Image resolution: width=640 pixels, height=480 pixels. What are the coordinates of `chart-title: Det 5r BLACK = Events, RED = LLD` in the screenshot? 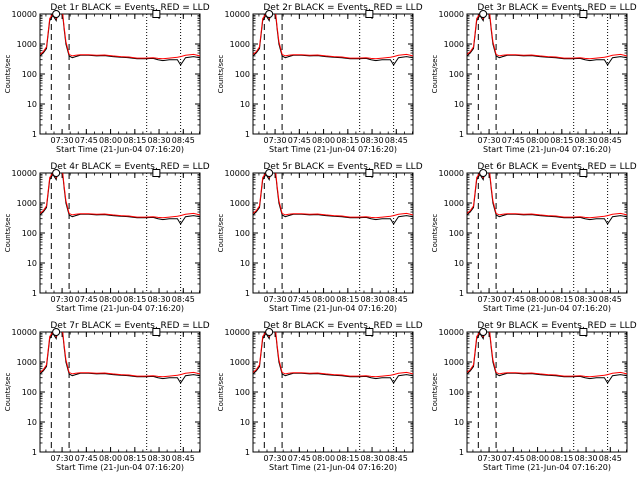 It's located at (342, 167).